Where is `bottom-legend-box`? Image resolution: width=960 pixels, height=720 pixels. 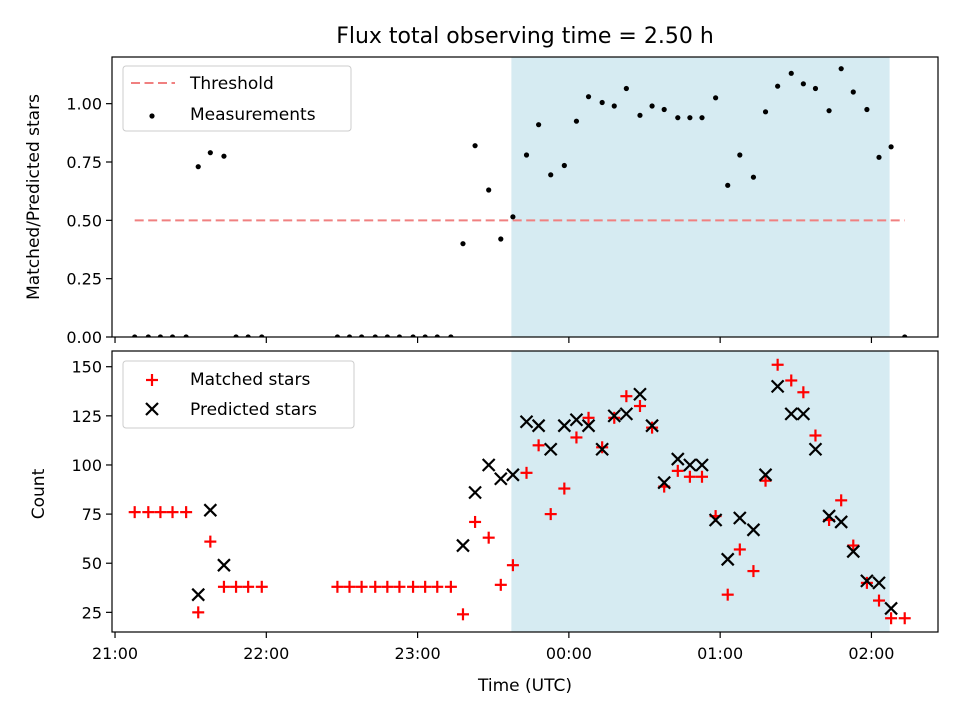
bottom-legend-box is located at coordinates (238, 394).